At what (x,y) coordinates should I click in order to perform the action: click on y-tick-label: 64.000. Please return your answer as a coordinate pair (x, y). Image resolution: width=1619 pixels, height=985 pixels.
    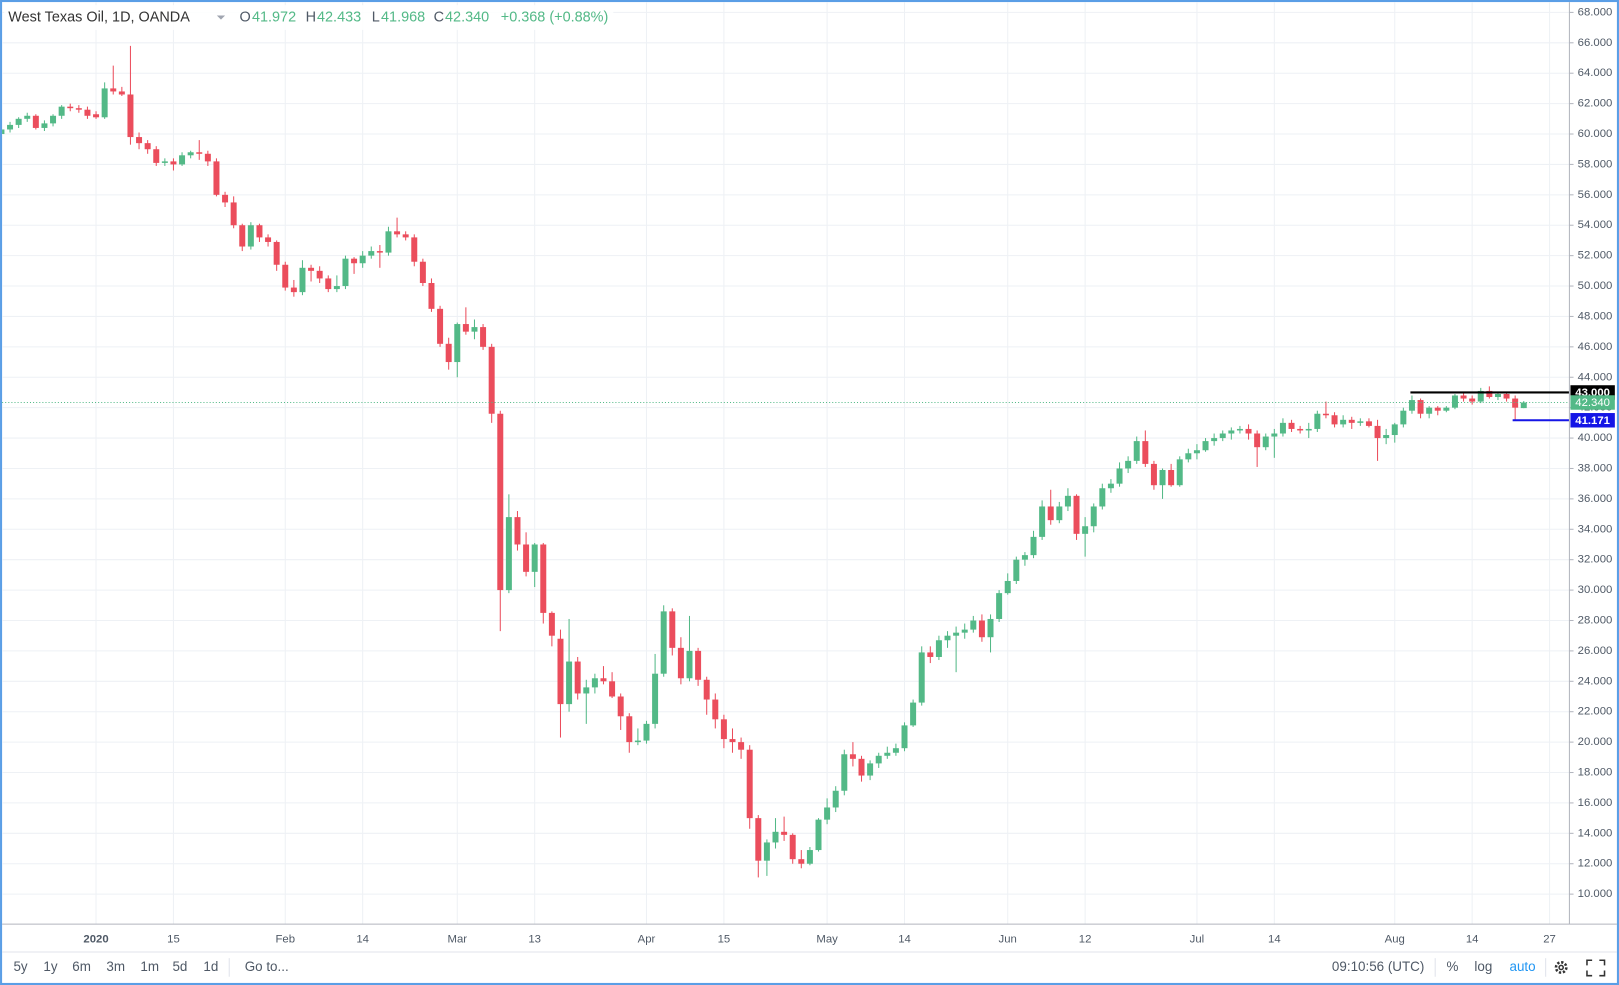
    Looking at the image, I should click on (1595, 73).